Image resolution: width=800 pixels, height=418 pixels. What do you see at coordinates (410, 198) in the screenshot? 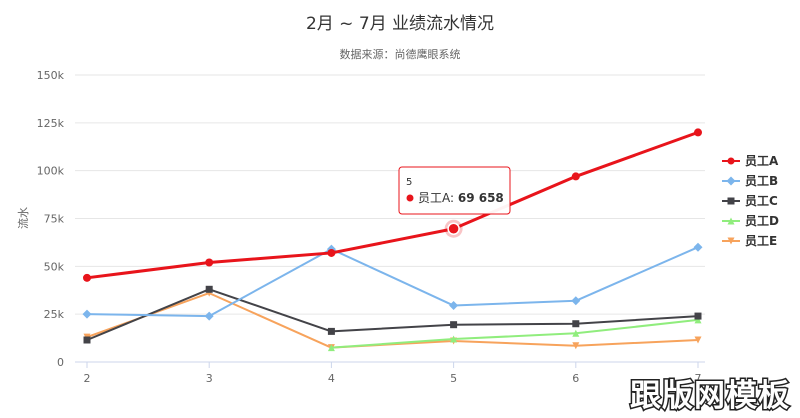
I see `tooltip-series-dot` at bounding box center [410, 198].